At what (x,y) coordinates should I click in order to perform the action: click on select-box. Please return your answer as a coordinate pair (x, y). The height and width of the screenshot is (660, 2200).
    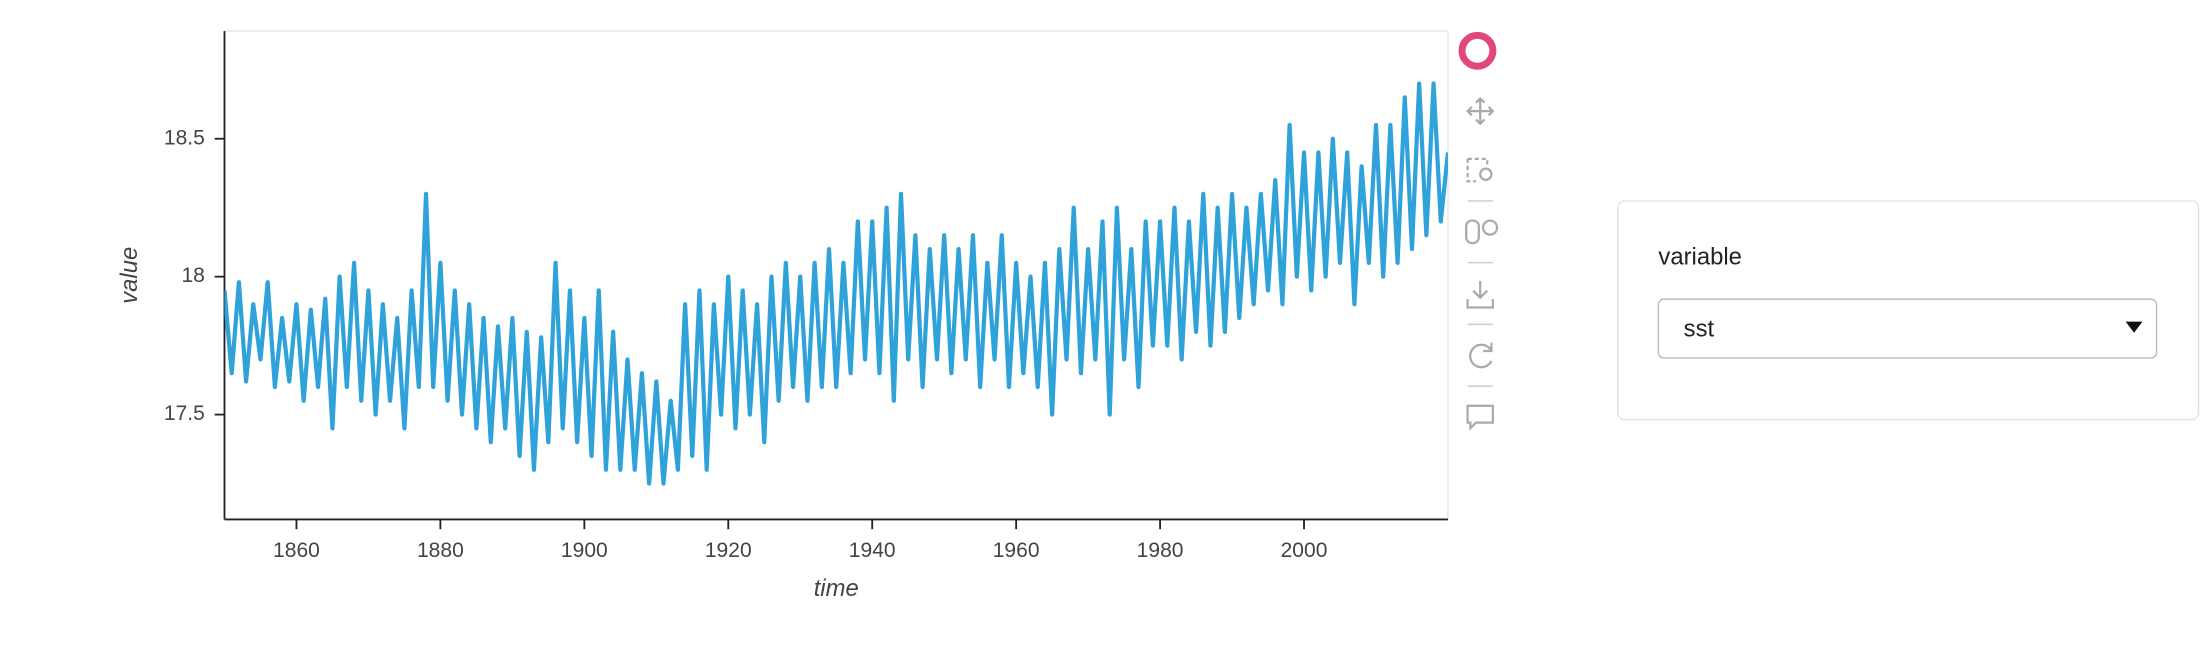
    Looking at the image, I should click on (1907, 328).